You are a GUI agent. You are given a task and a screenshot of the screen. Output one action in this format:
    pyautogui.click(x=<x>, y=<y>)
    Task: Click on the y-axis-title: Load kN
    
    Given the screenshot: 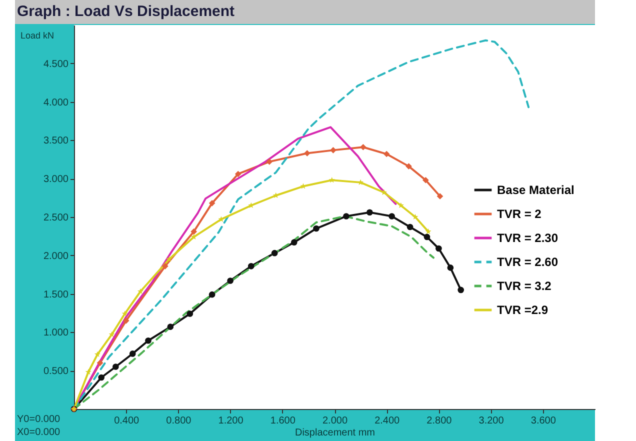 What is the action you would take?
    pyautogui.click(x=37, y=35)
    